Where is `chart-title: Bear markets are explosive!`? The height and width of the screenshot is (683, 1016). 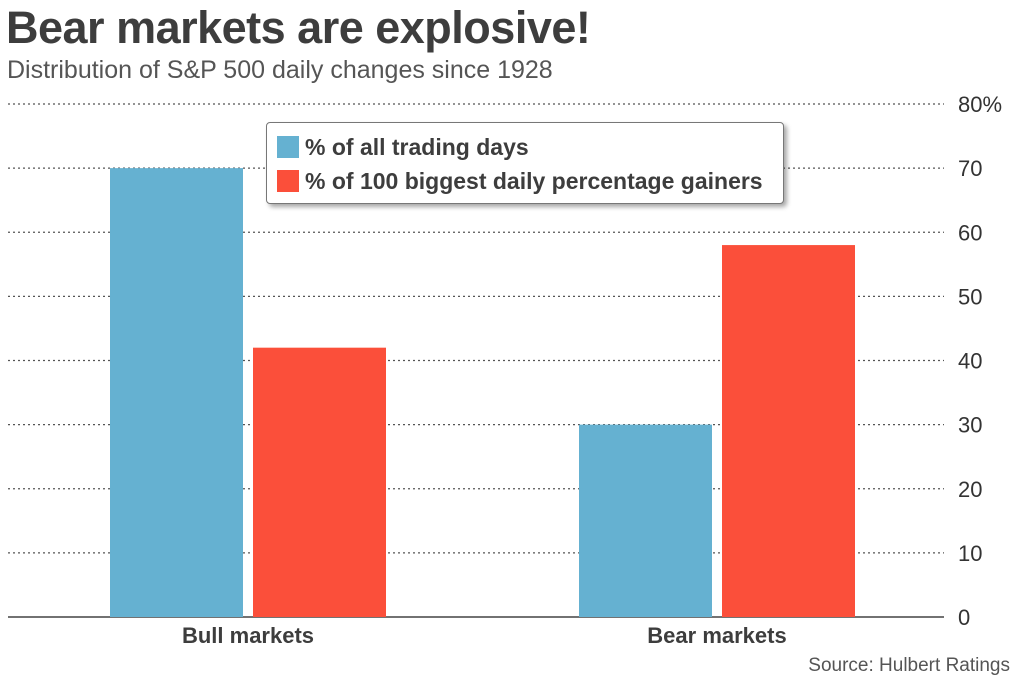
chart-title: Bear markets are explosive! is located at coordinates (298, 27).